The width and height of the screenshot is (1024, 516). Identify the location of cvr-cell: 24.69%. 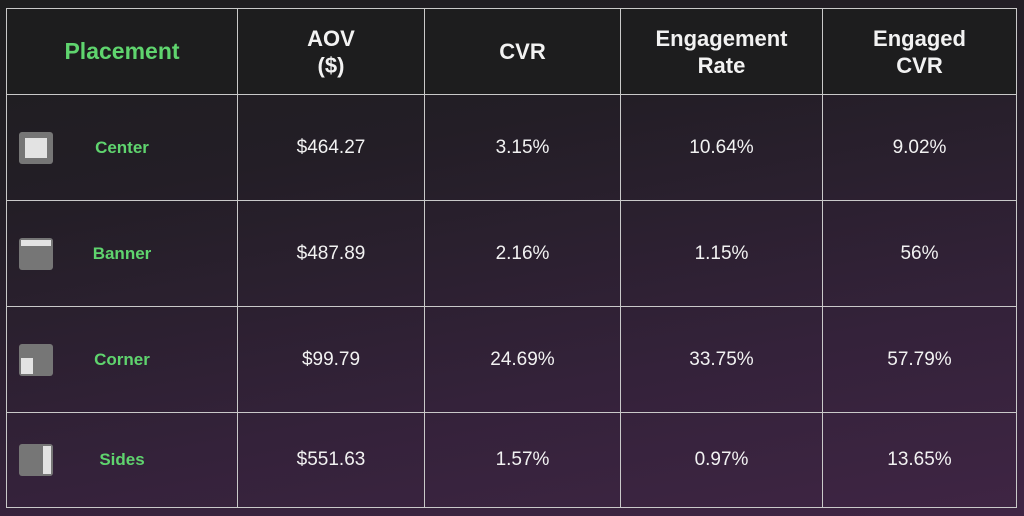
(522, 359).